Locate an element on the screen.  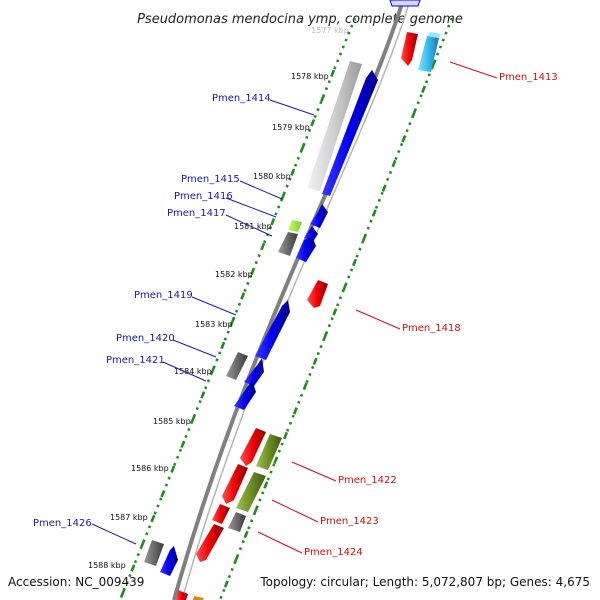
gene-forward-small-b is located at coordinates (306, 249).